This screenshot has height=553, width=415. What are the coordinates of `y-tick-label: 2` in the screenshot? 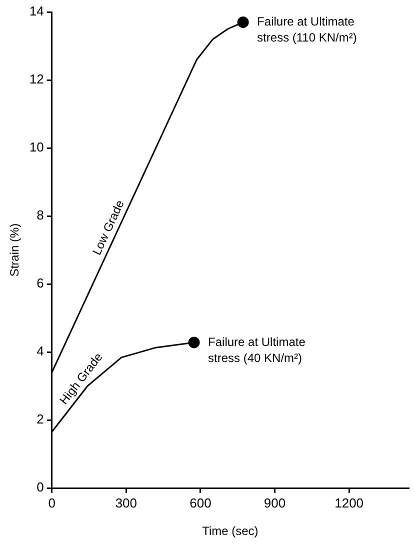 It's located at (40, 419).